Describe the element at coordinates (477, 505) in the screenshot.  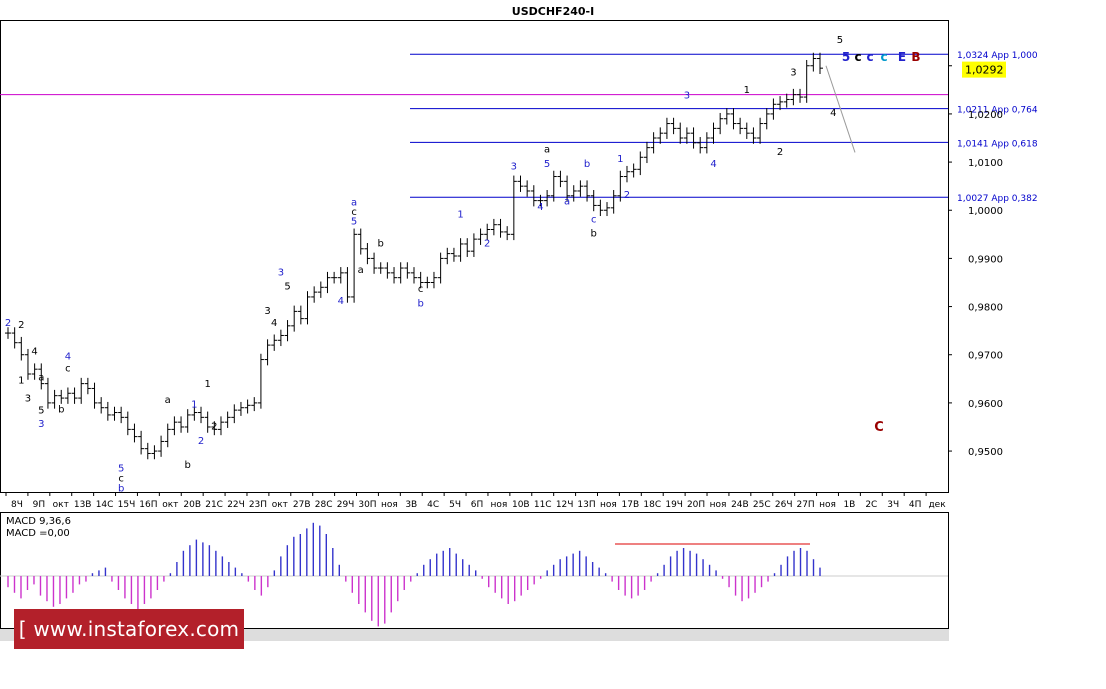
I see `x-tick-label: 6П` at that location.